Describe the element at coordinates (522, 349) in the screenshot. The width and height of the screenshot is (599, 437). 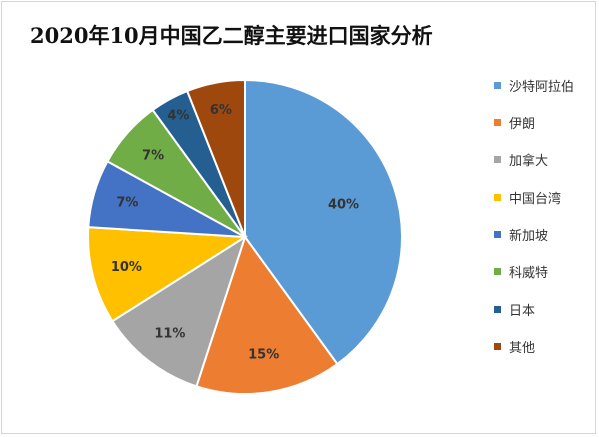
I see `legend-label: 其他` at that location.